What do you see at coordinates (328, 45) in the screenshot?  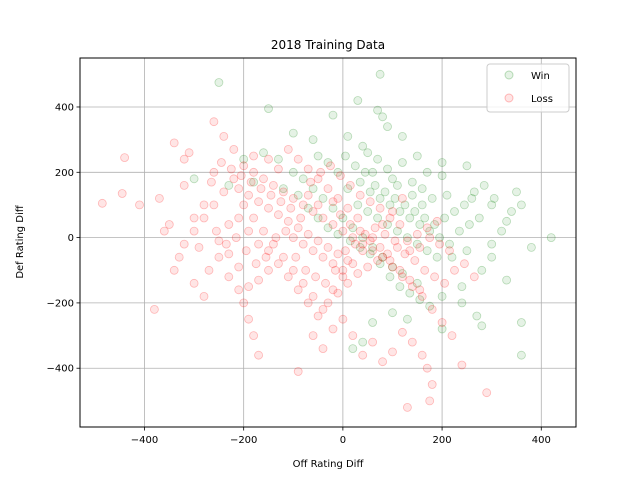 I see `chart-title: 2018 Training Data` at bounding box center [328, 45].